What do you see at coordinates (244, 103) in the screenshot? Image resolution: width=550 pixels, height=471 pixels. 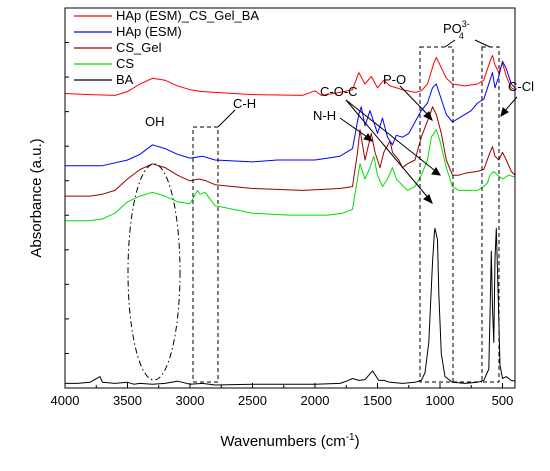 I see `ch-label: C-H` at bounding box center [244, 103].